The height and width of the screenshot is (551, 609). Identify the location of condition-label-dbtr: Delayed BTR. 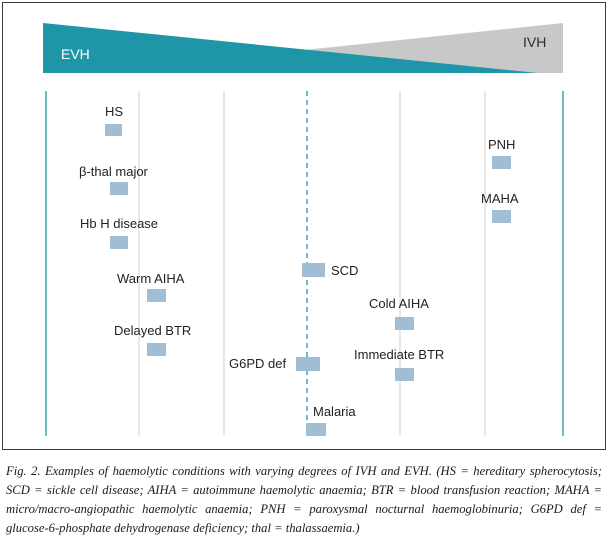
(153, 330).